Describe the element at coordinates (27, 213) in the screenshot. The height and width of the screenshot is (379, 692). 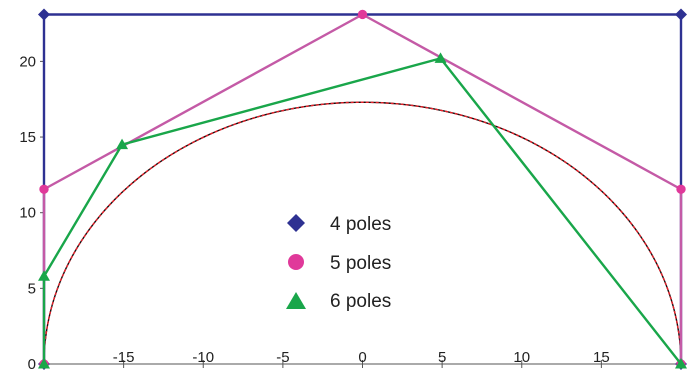
I see `y-tick-label: 10` at that location.